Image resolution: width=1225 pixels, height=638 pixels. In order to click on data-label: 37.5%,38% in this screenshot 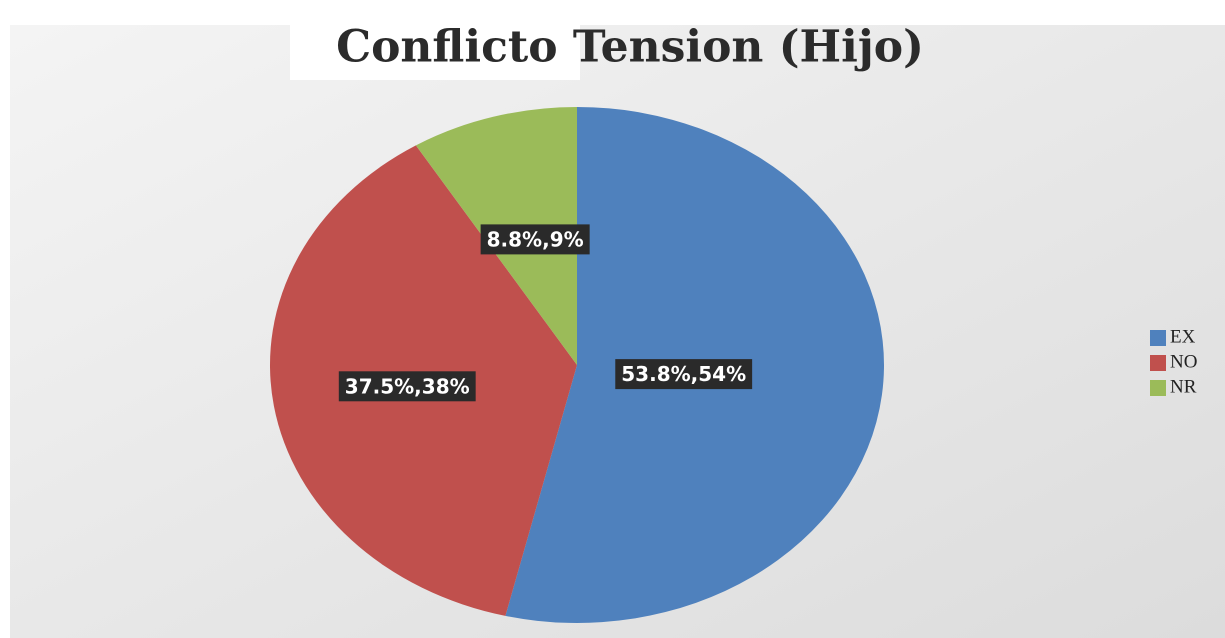, I will do `click(407, 386)`.